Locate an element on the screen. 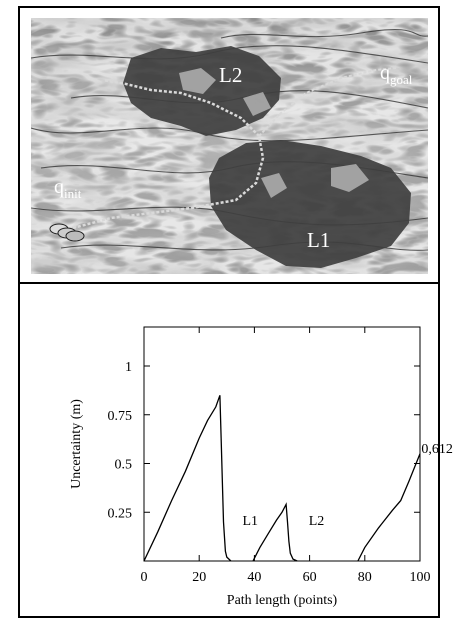  robot-path-to-goal is located at coordinates (327, 102).